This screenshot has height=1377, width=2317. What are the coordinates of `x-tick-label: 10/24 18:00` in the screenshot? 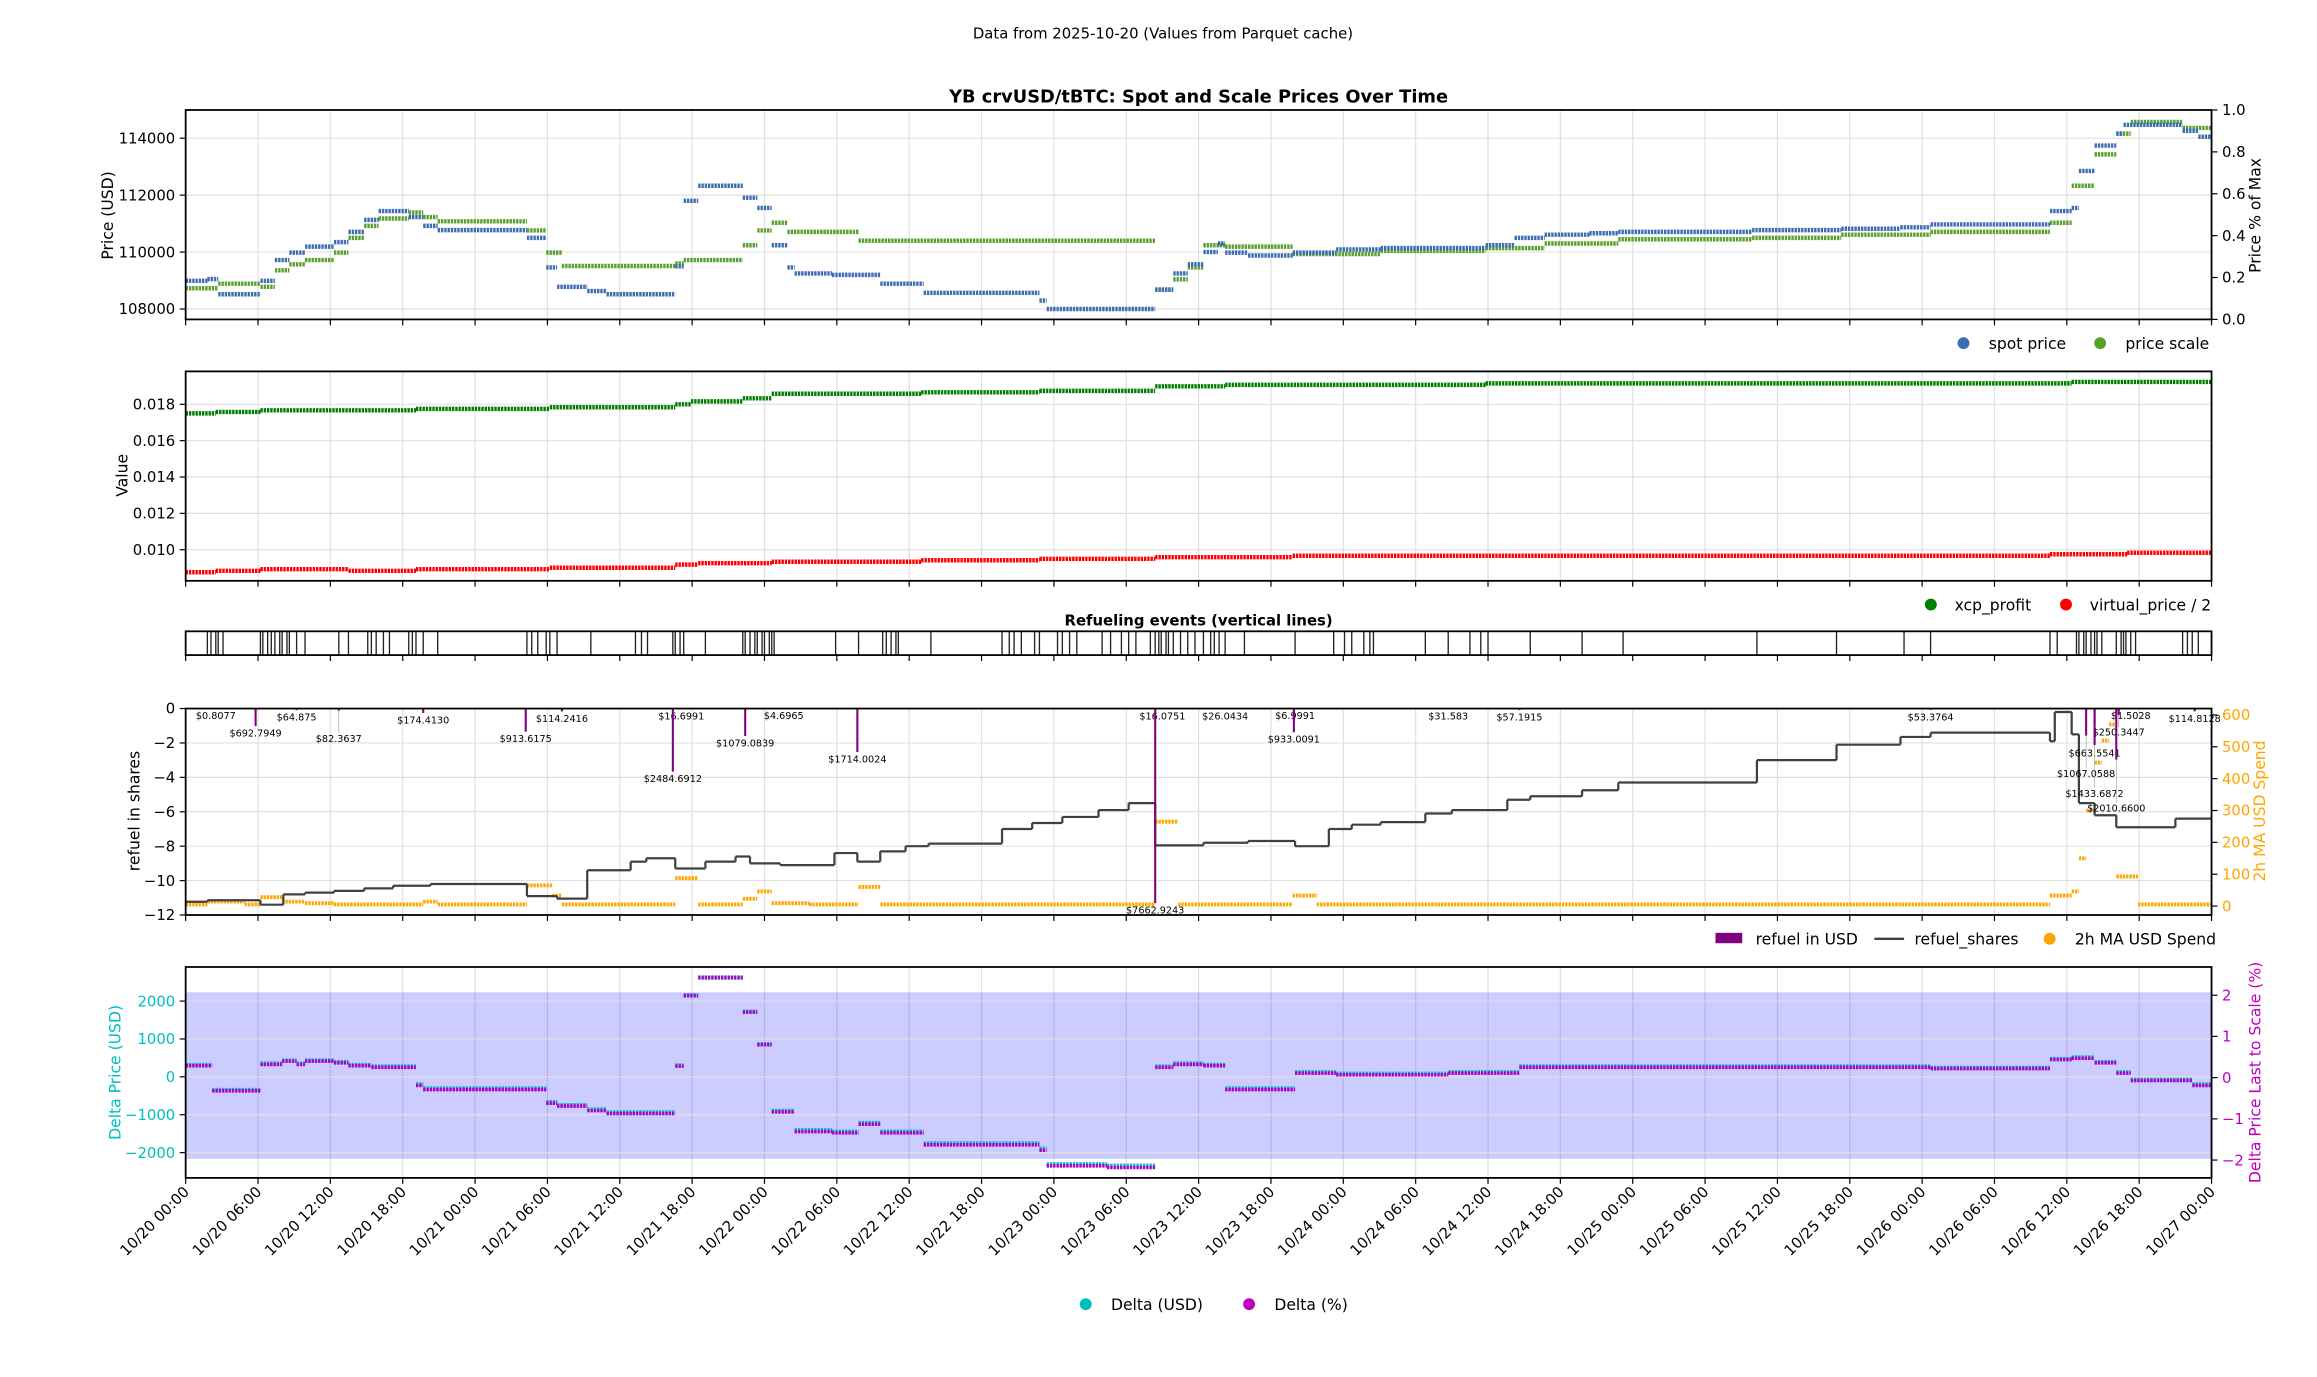 It's located at (1529, 1221).